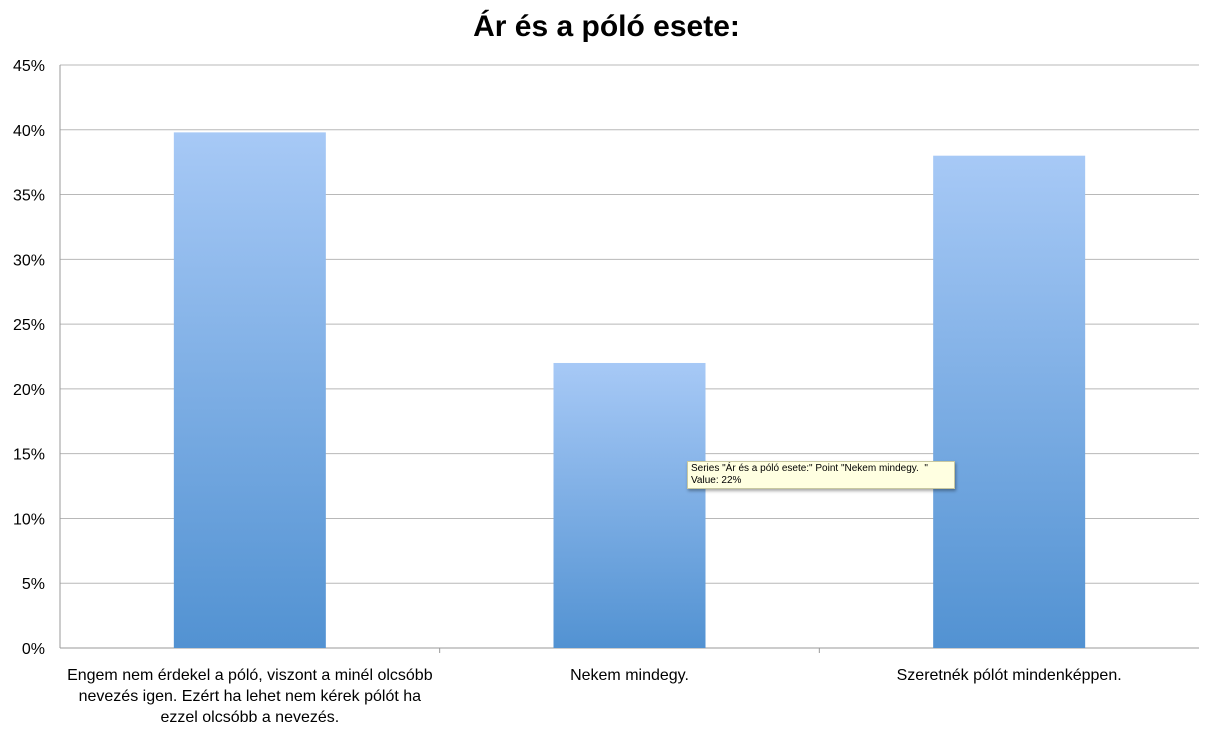  I want to click on chart-title: Ár és a póló esete:, so click(606, 26).